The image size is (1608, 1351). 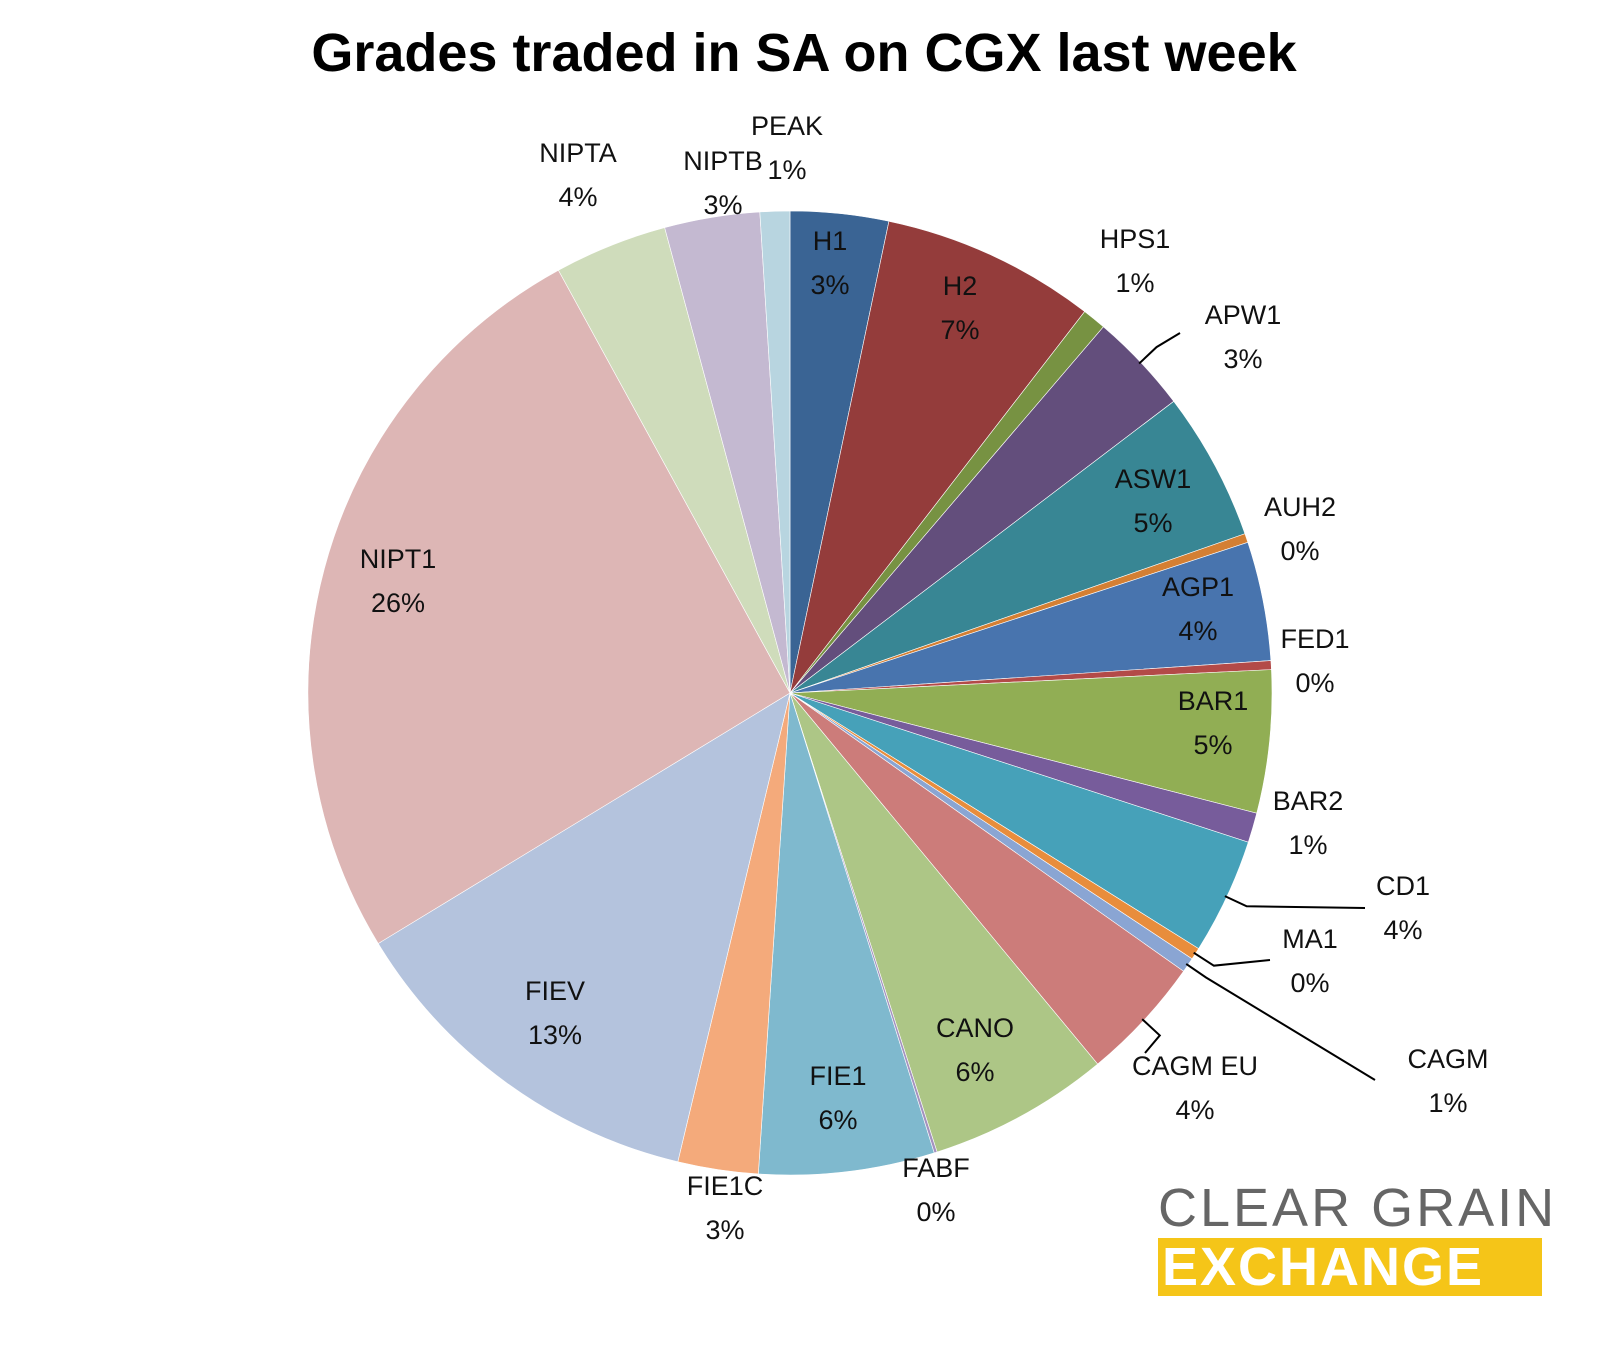 What do you see at coordinates (830, 241) in the screenshot?
I see `slice-name: H1` at bounding box center [830, 241].